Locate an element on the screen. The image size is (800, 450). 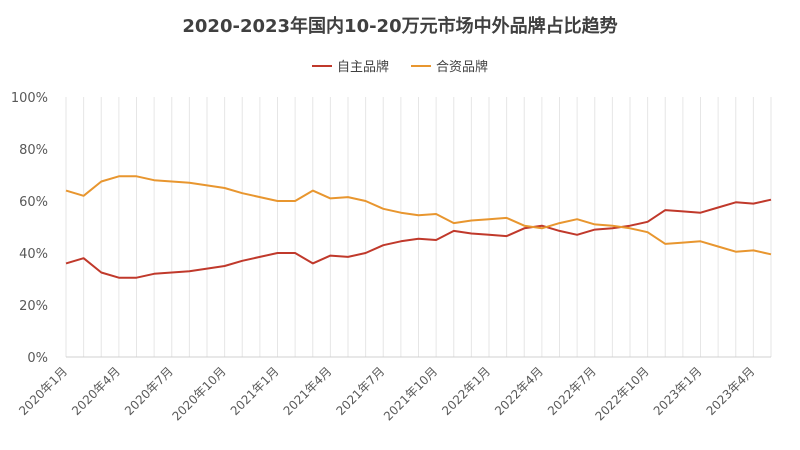
y-tick-label: 80% is located at coordinates (33, 150).